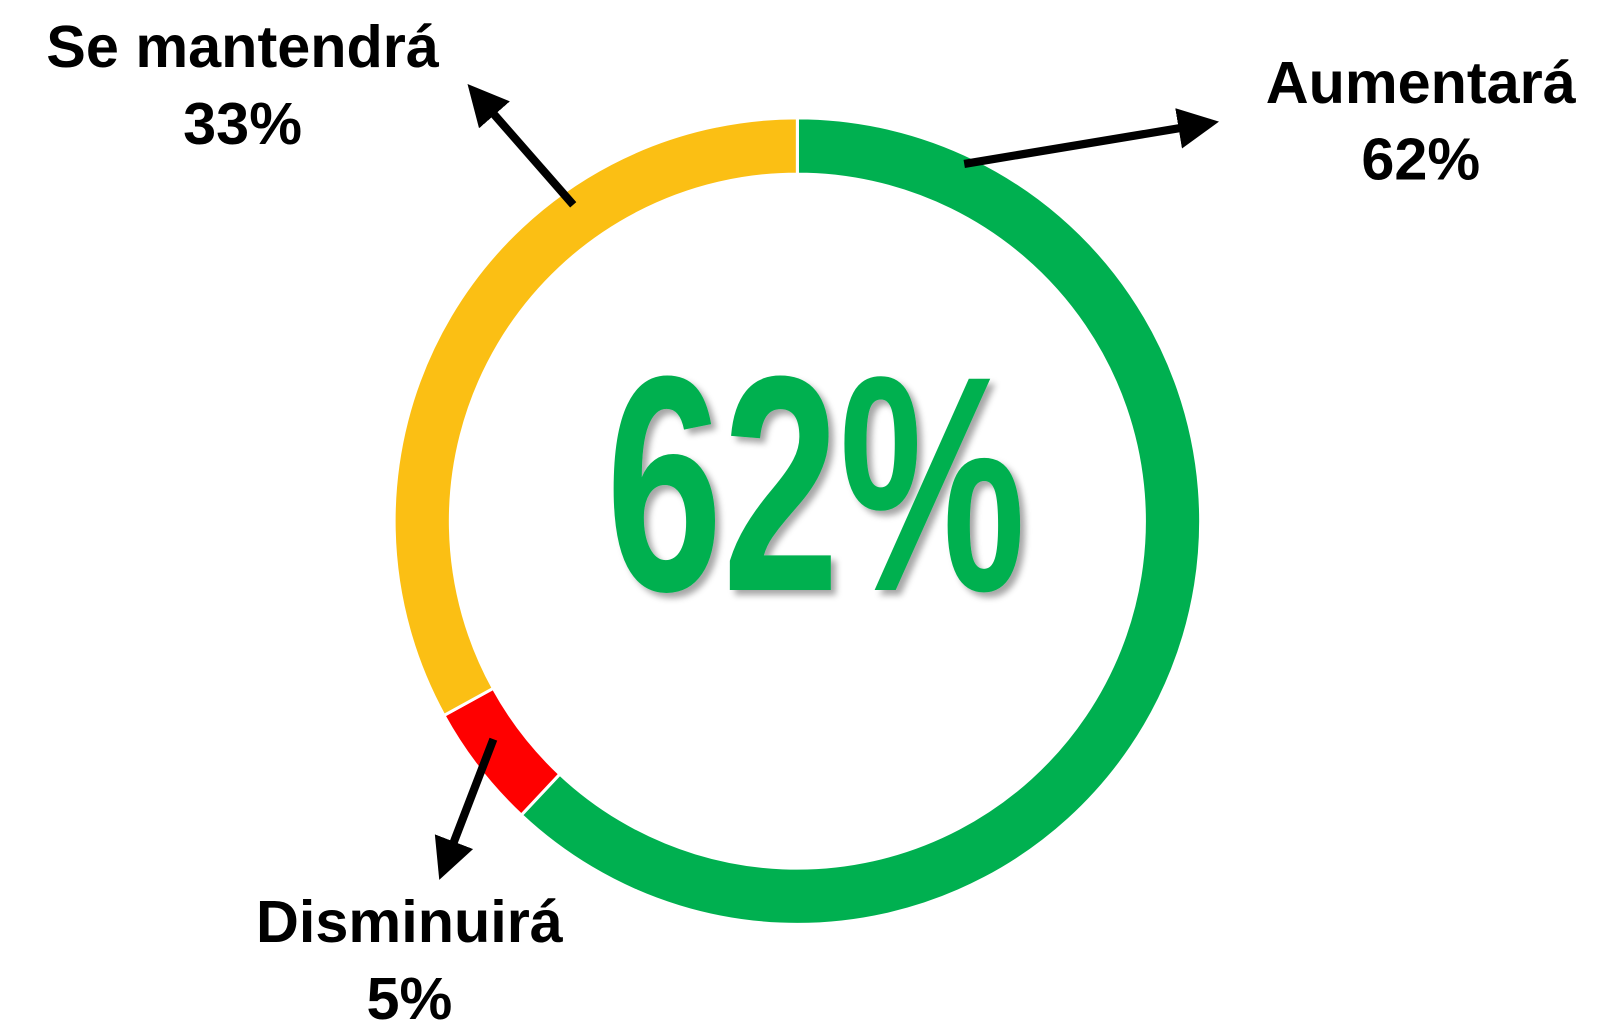 This screenshot has width=1605, height=1030. I want to click on value-label: 5%, so click(410, 997).